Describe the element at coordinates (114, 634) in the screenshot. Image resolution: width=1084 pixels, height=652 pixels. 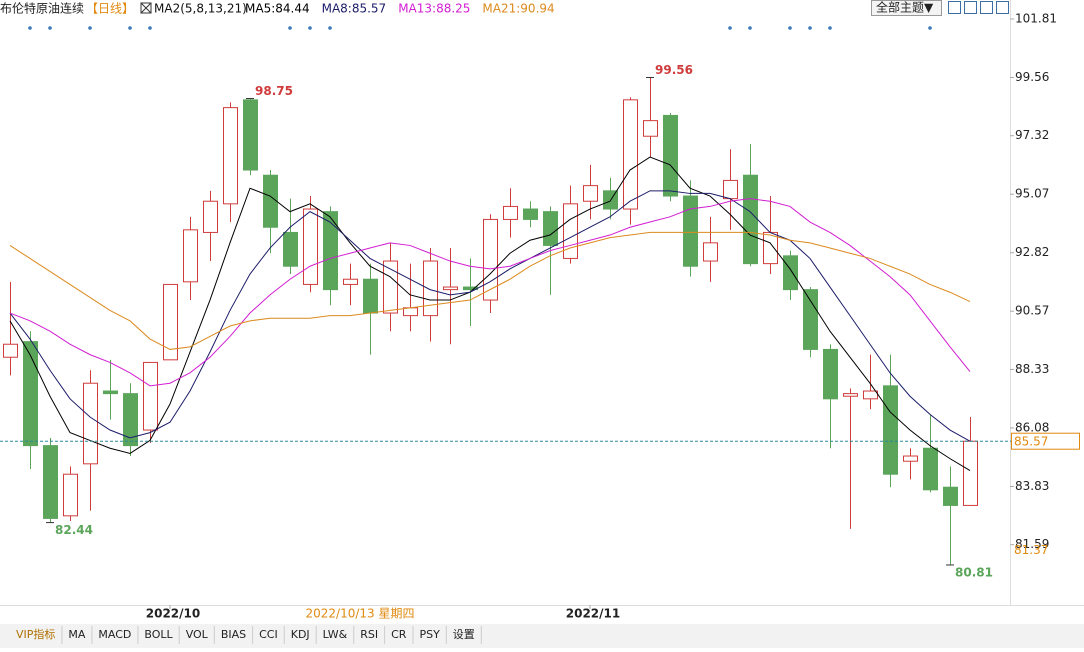
I see `toolbar-item: MACD` at that location.